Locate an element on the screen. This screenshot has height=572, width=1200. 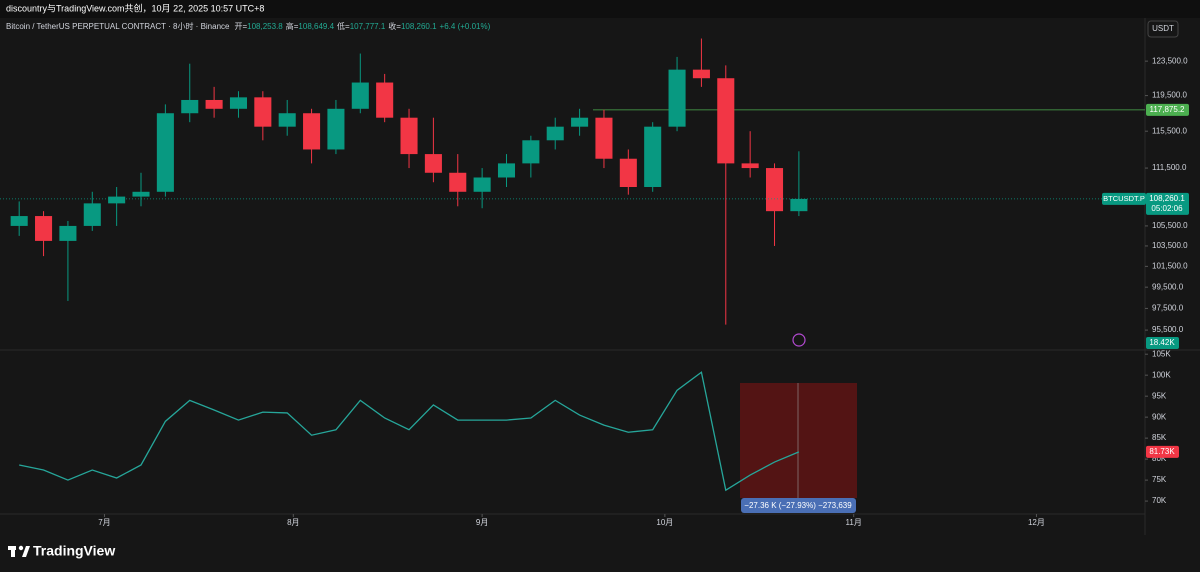
x-tick-label: 9月 is located at coordinates (482, 522).